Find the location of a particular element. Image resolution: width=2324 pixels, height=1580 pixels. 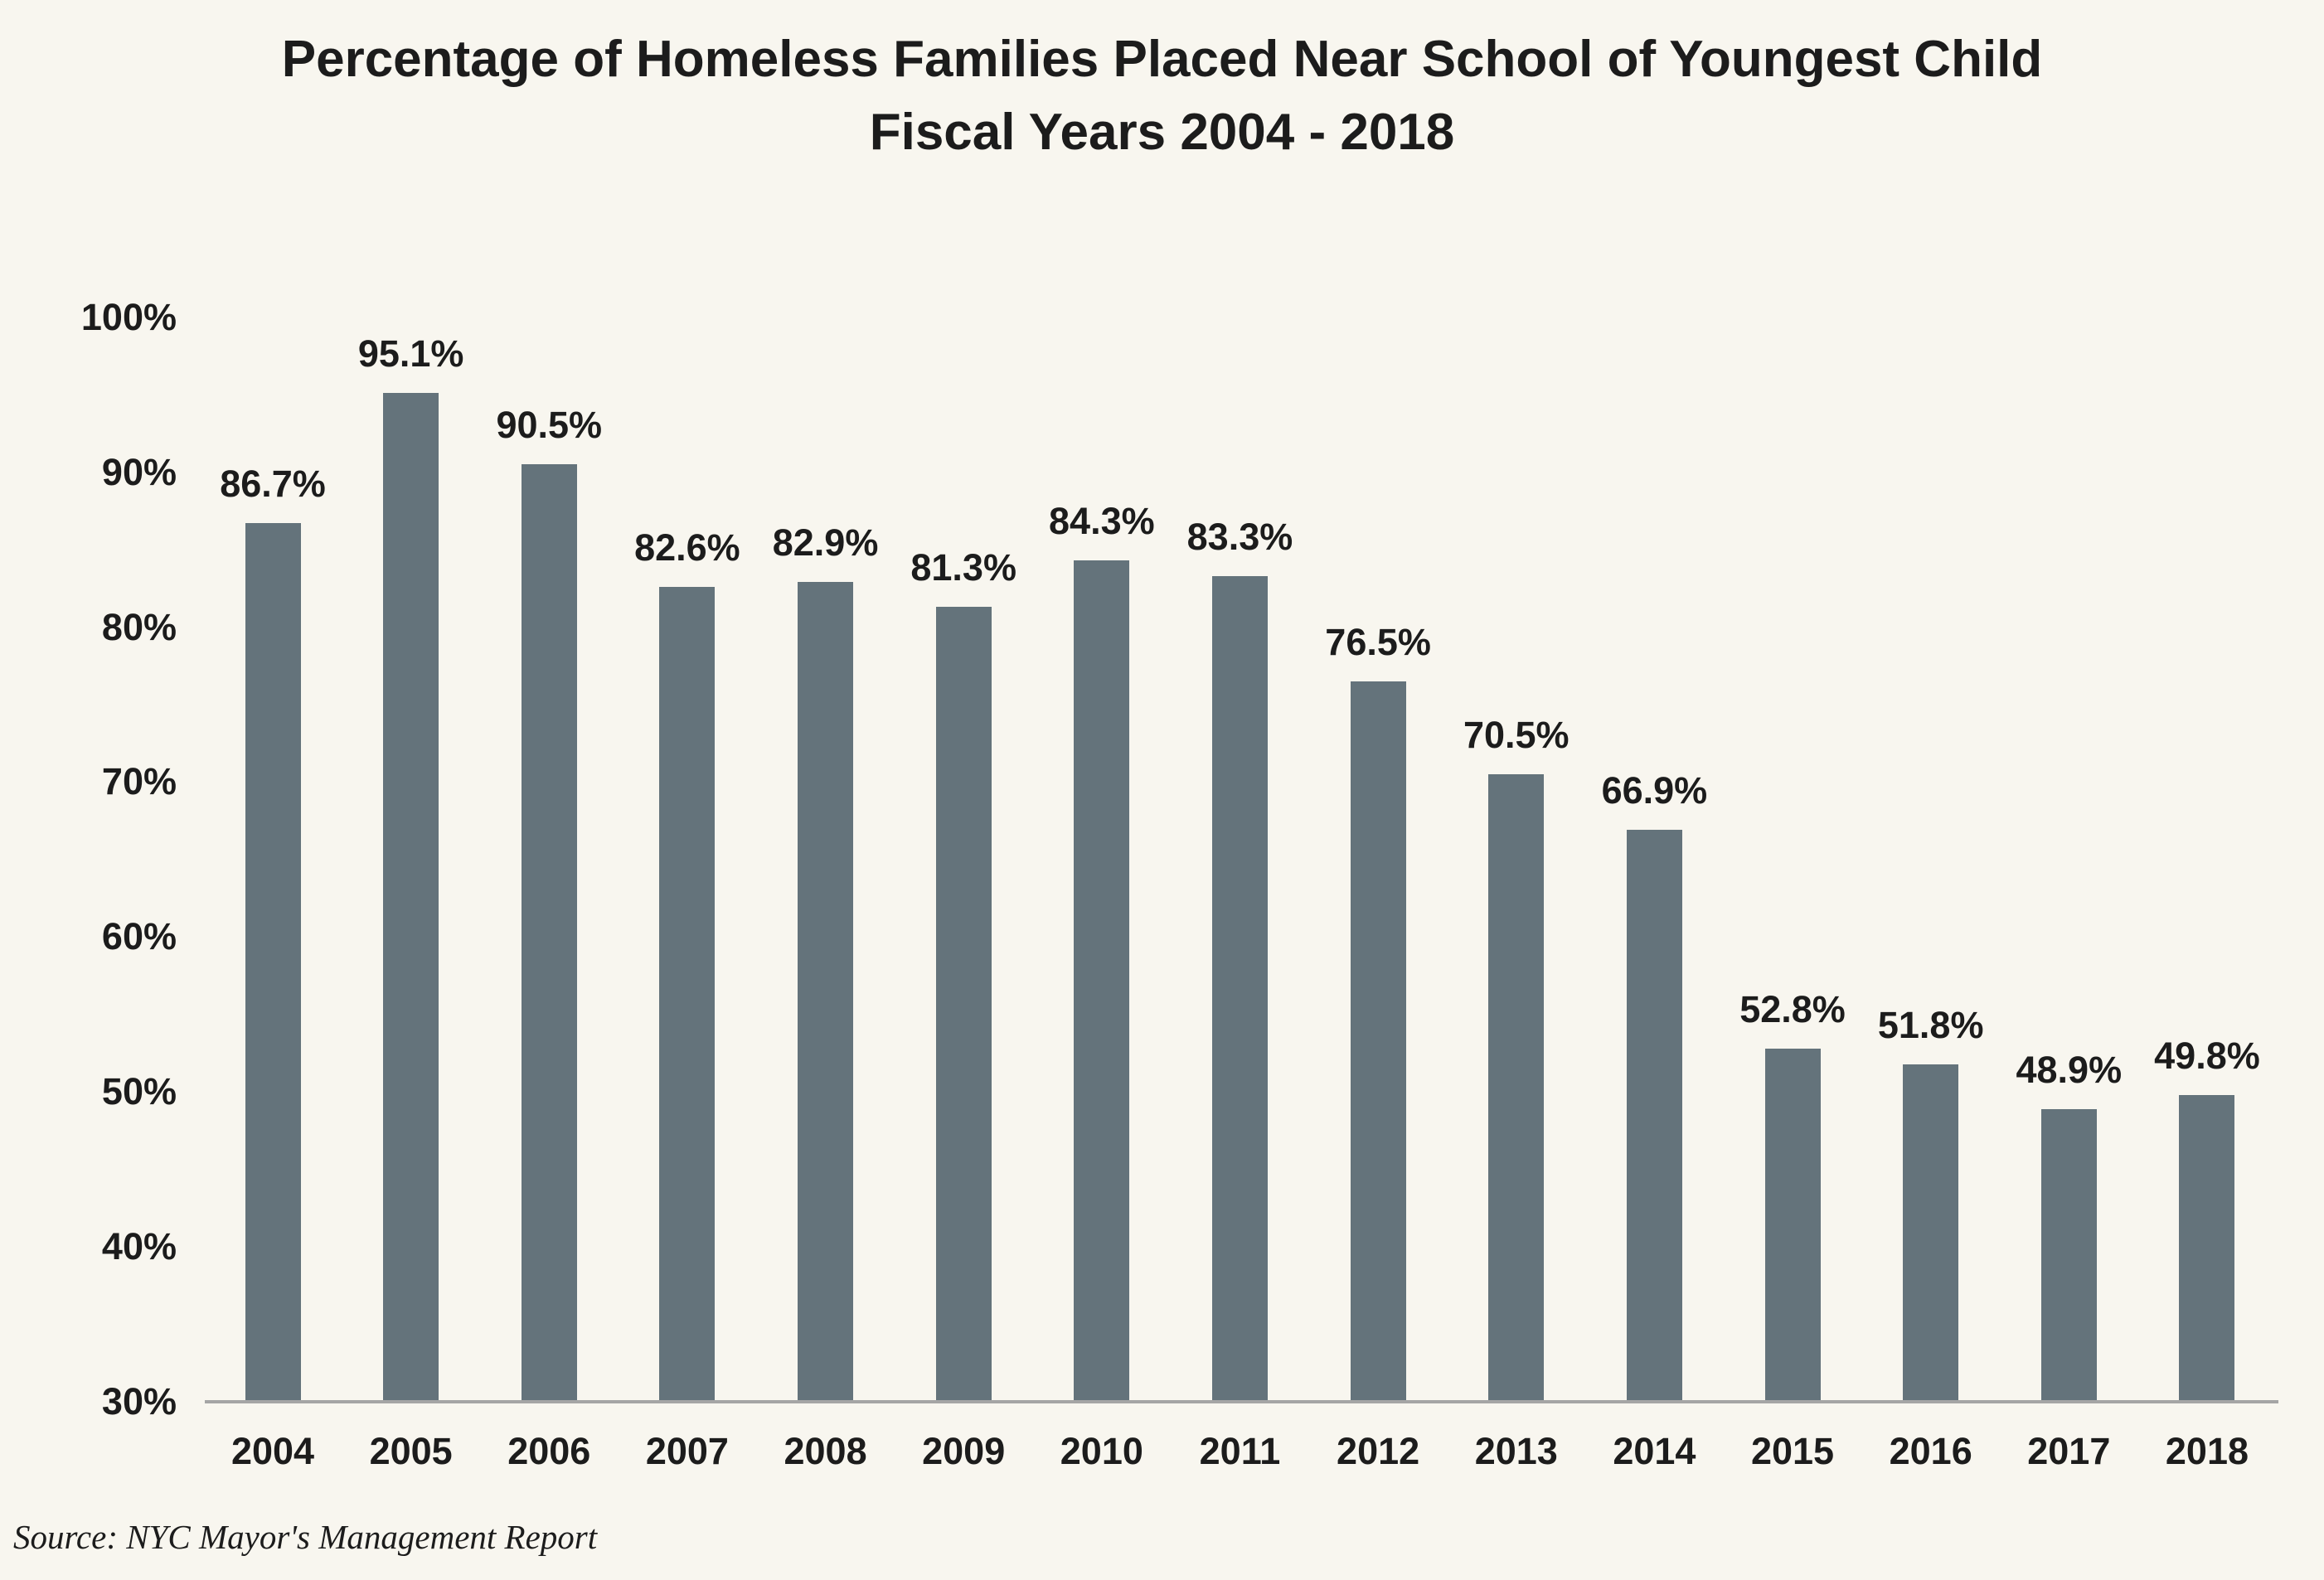

value-label-2013: 70.5% is located at coordinates (1516, 735).